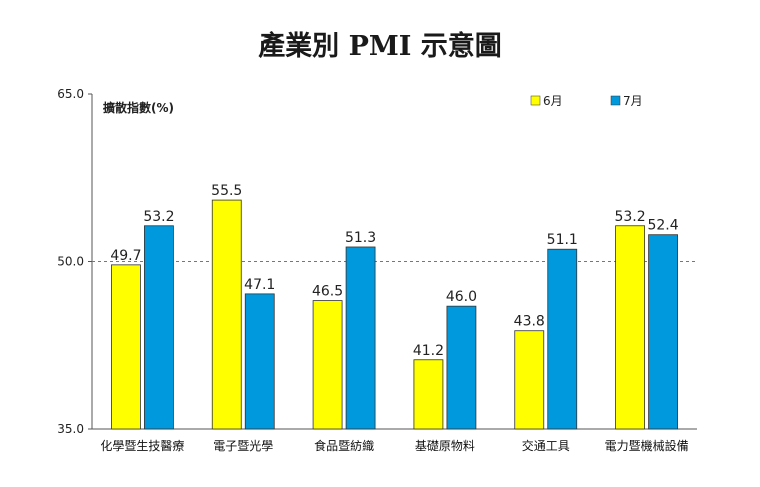 Image resolution: width=760 pixels, height=487 pixels. I want to click on x-tick-label: 交通工具, so click(546, 445).